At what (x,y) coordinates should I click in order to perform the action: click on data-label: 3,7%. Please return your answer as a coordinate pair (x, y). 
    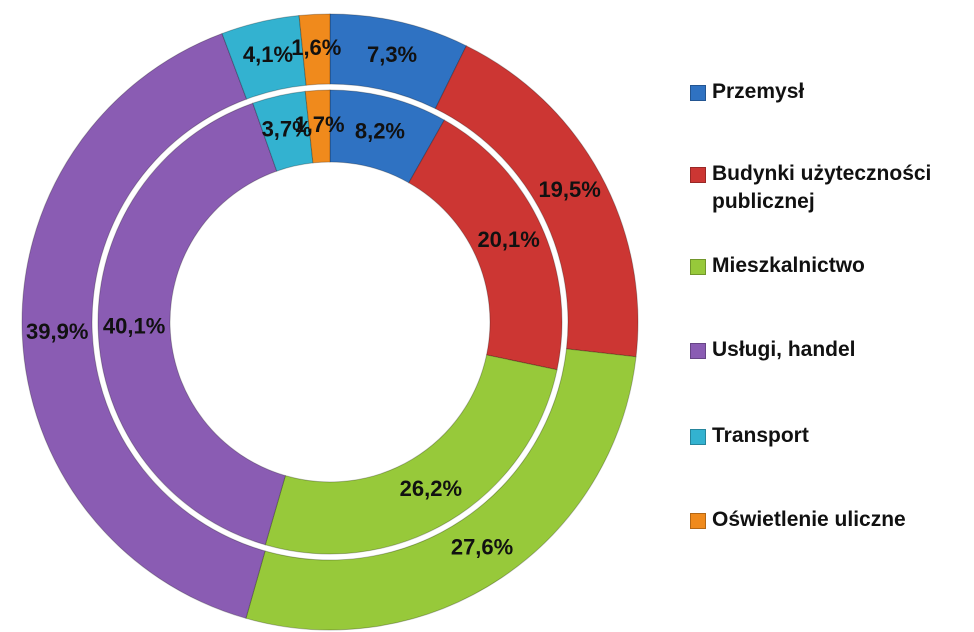
    Looking at the image, I should click on (287, 129).